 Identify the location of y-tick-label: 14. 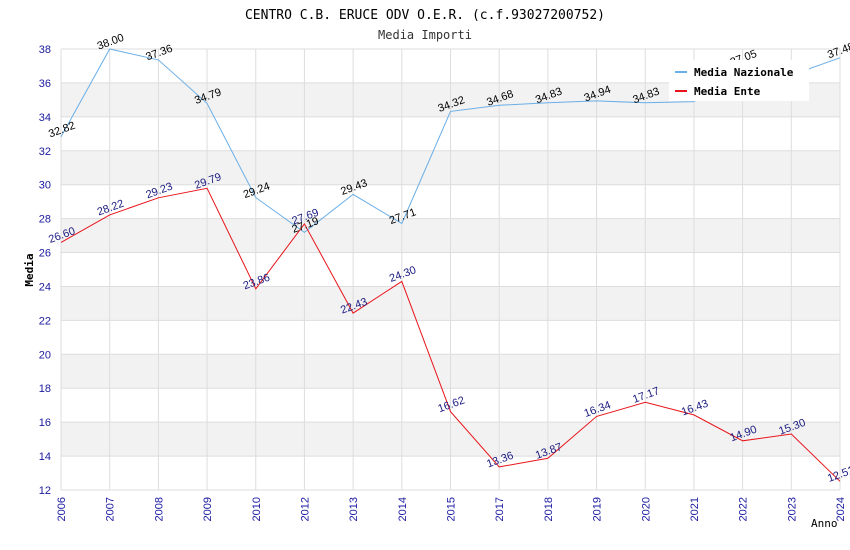
(45, 457).